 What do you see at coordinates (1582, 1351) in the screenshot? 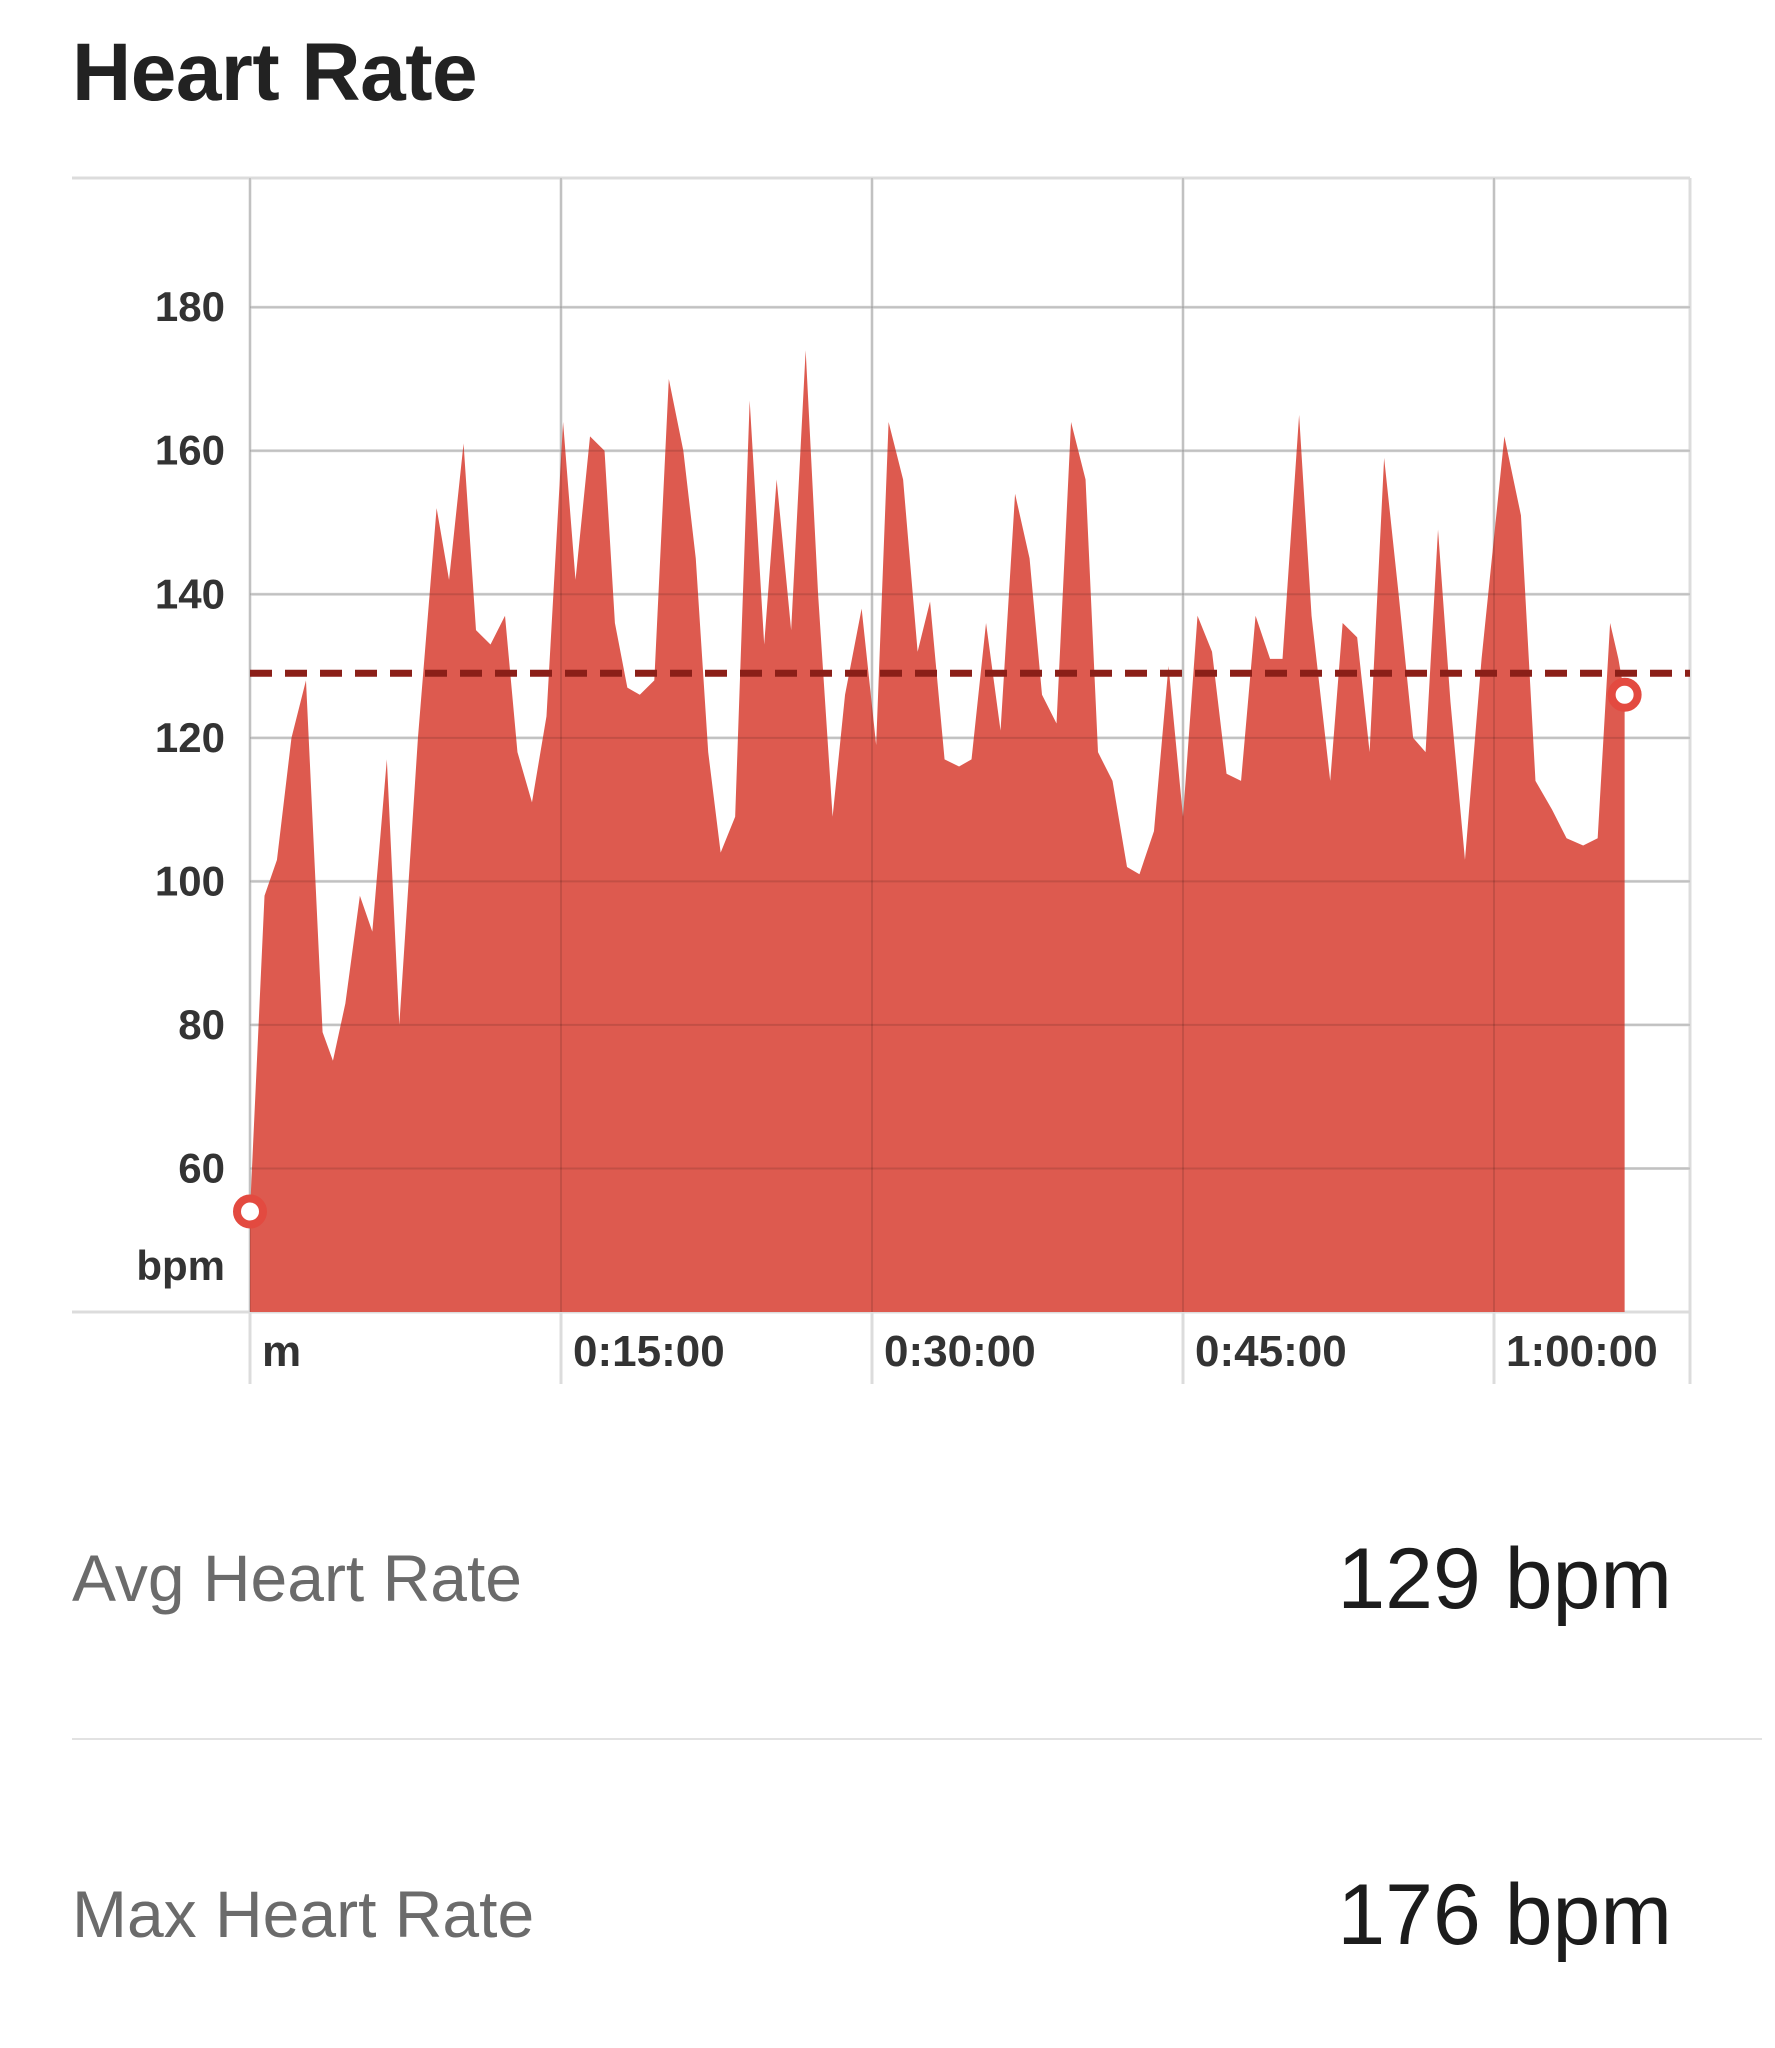
I see `x-tick-label: 1:00:00` at bounding box center [1582, 1351].